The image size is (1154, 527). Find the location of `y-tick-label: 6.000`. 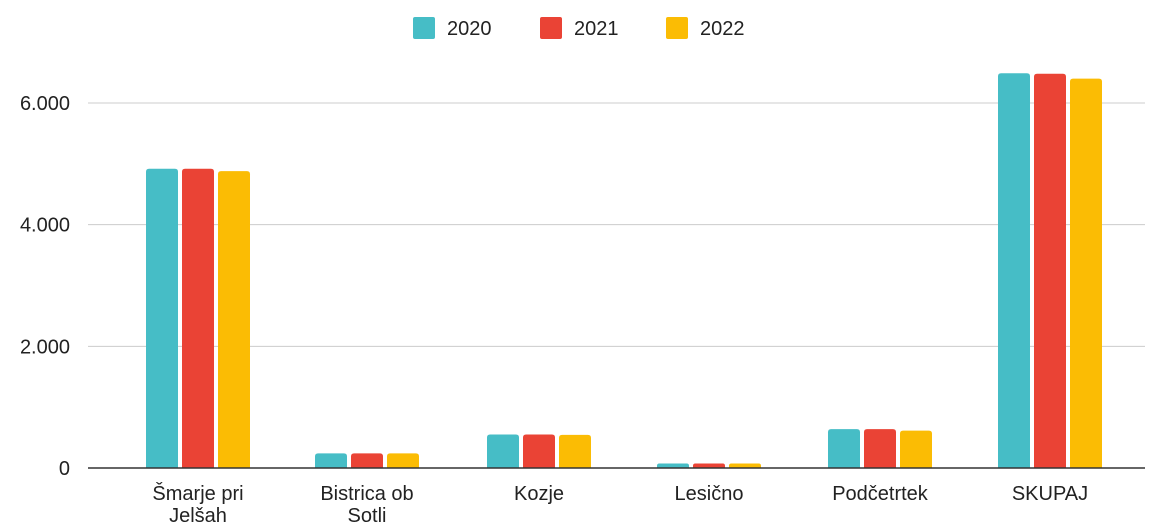

y-tick-label: 6.000 is located at coordinates (45, 104).